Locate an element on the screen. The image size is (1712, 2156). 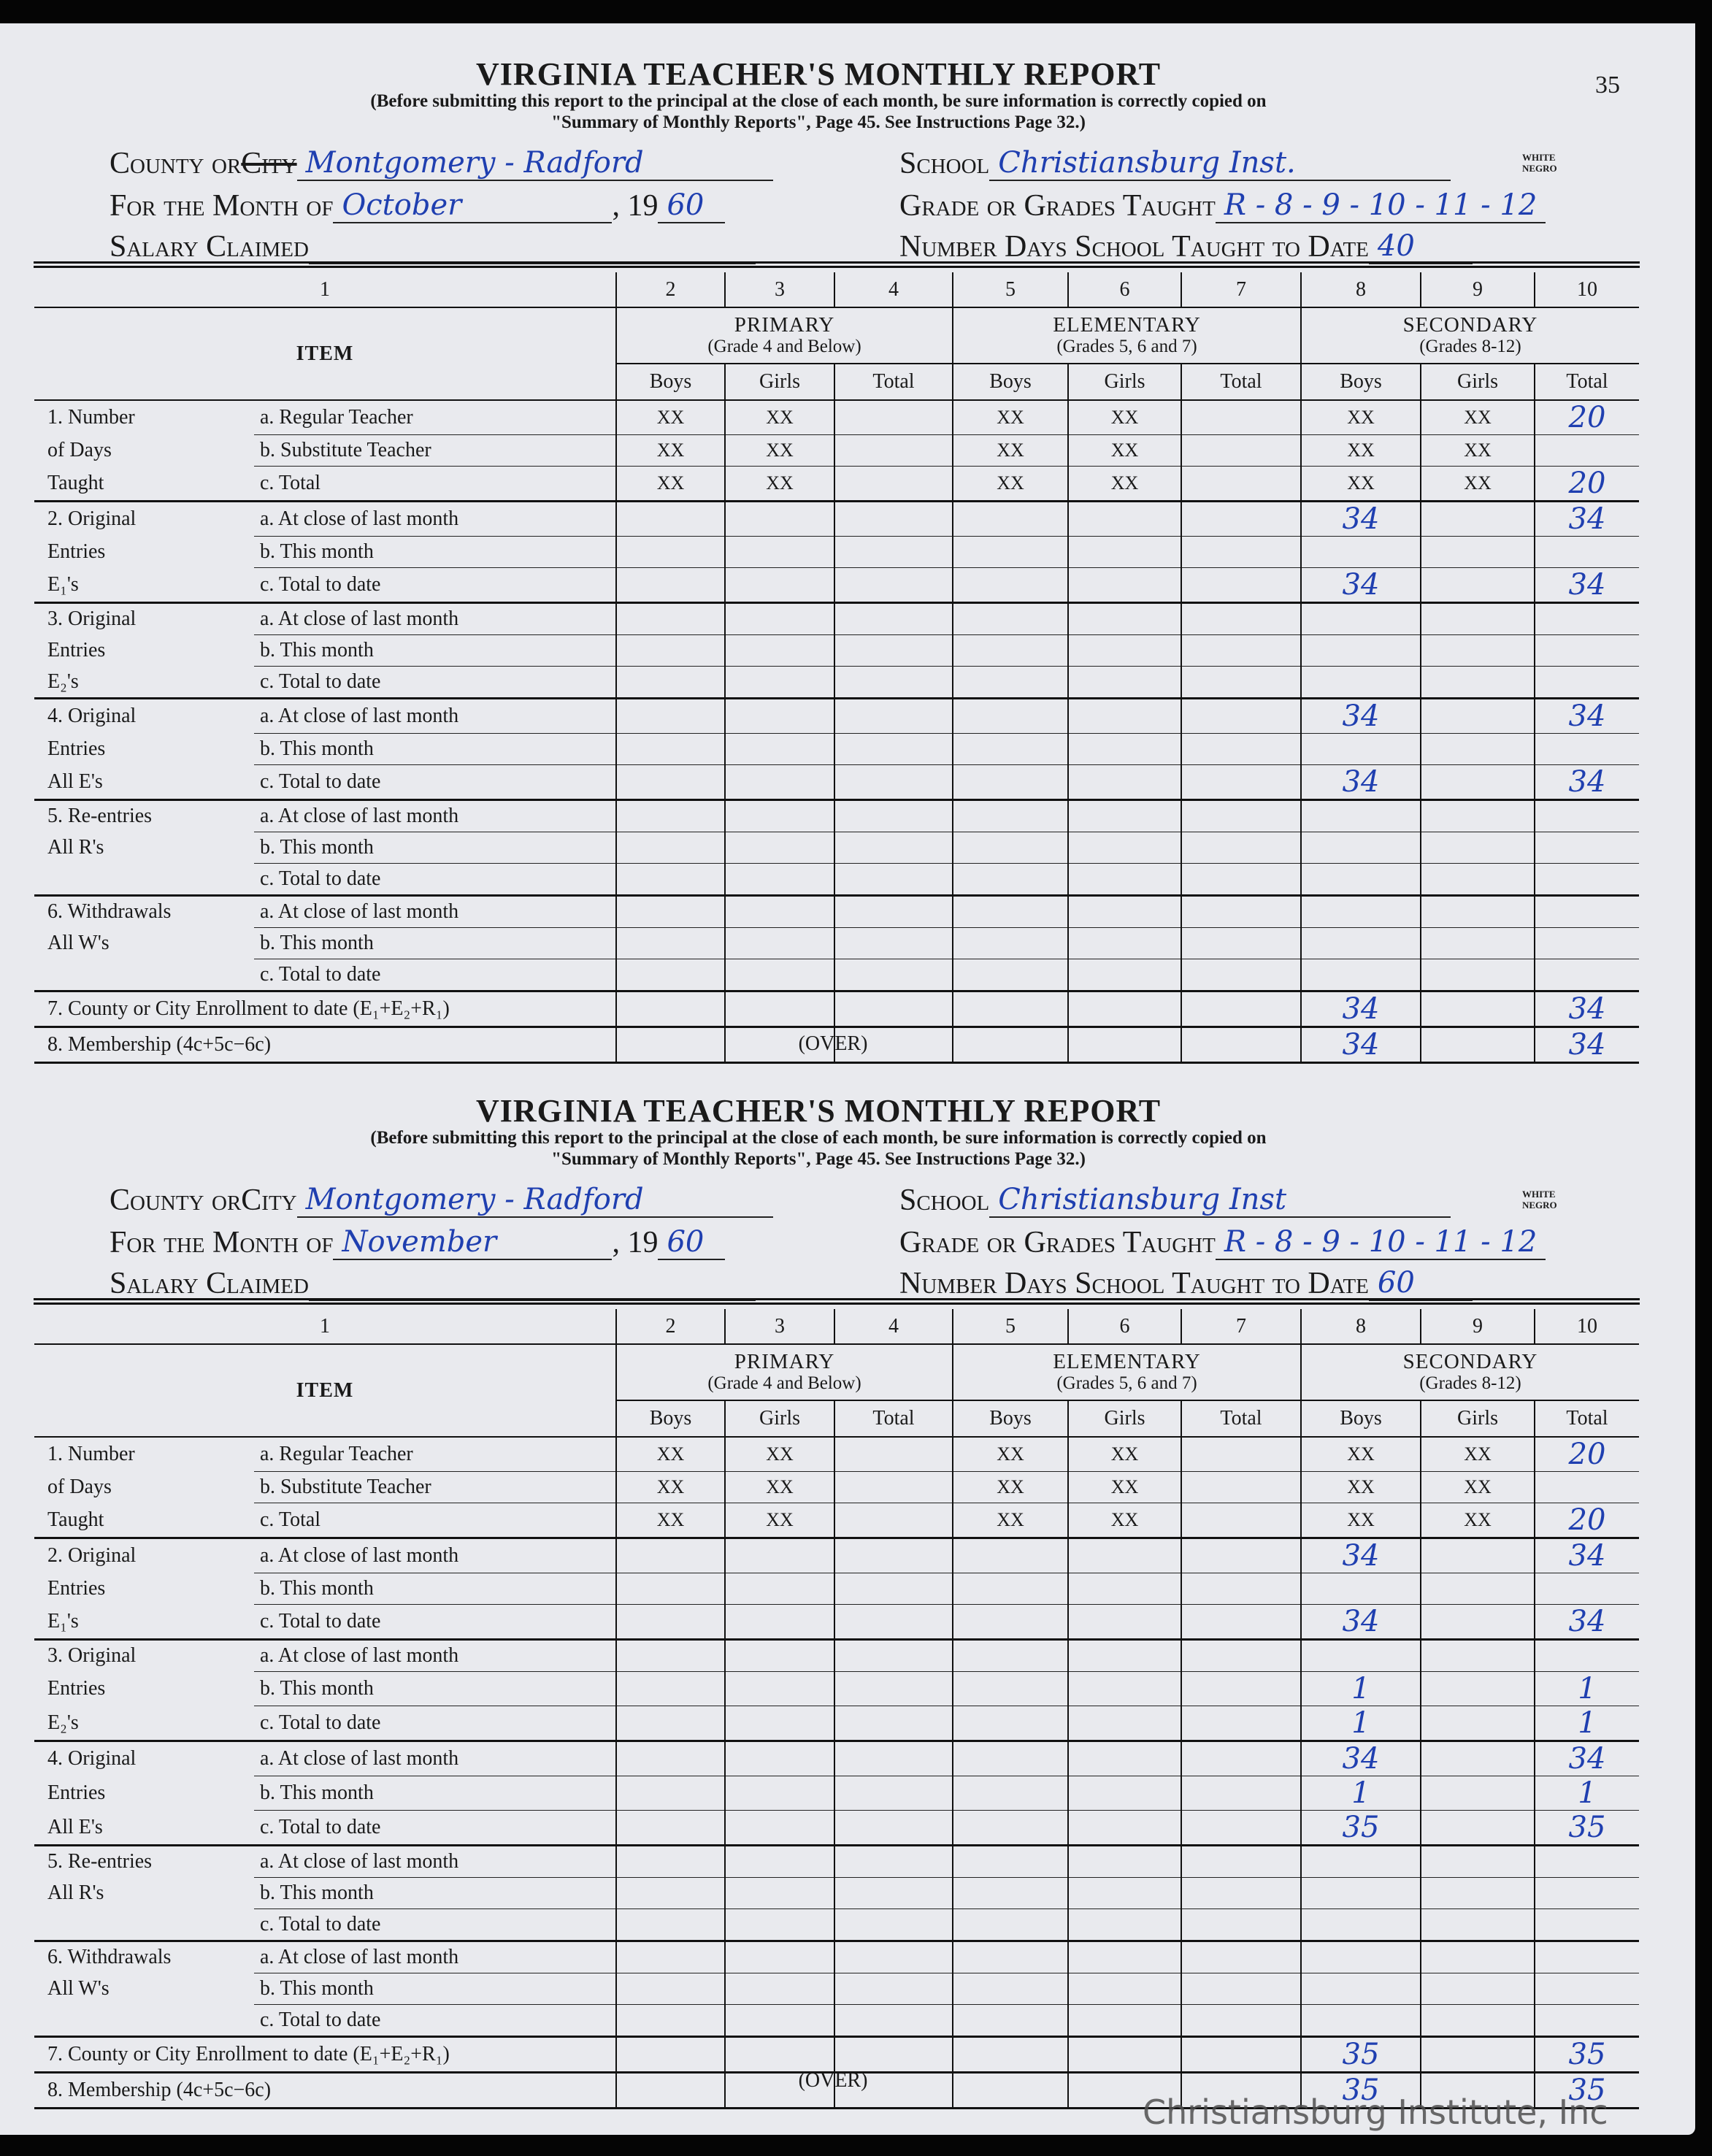
table-cell: 20 is located at coordinates (1586, 484).